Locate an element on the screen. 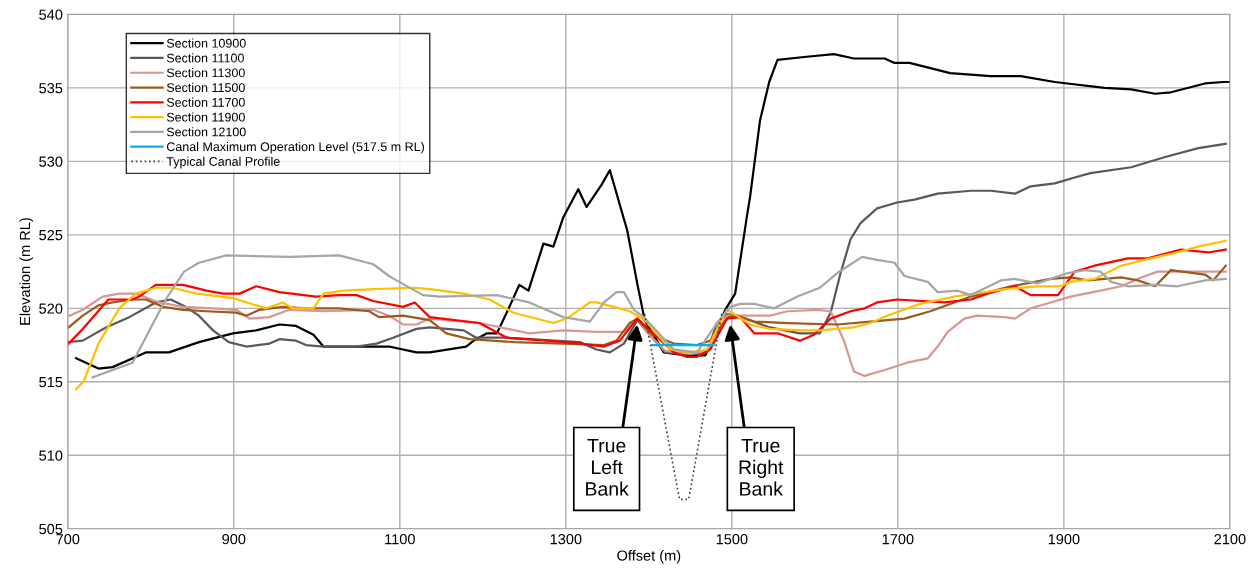  legend-label: Section 12100 is located at coordinates (206, 132).